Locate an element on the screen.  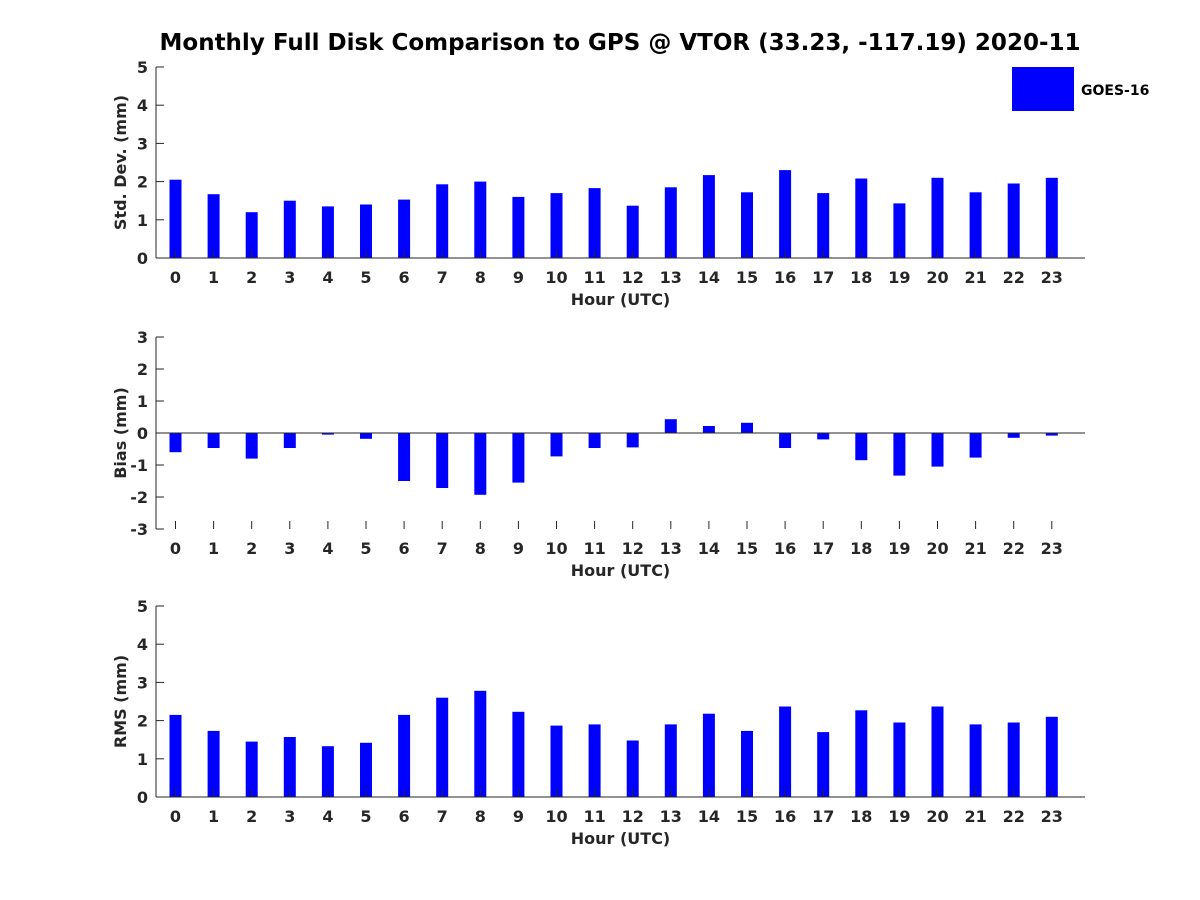
stddev-x-axis-label: Hour (UTC) is located at coordinates (621, 299).